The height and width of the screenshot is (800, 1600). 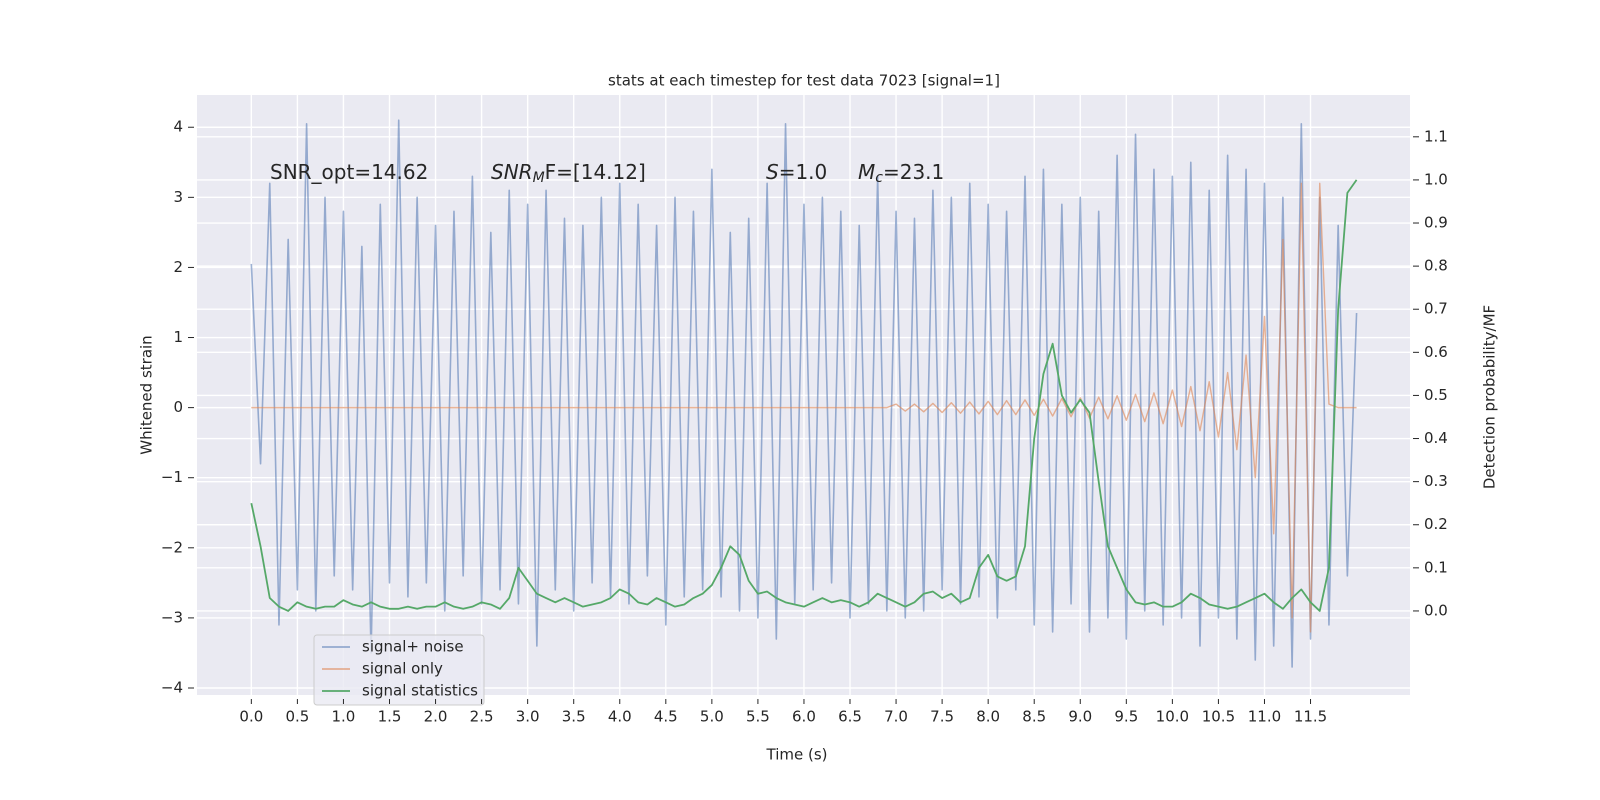 What do you see at coordinates (1436, 223) in the screenshot?
I see `y2-tick-label: 0.9` at bounding box center [1436, 223].